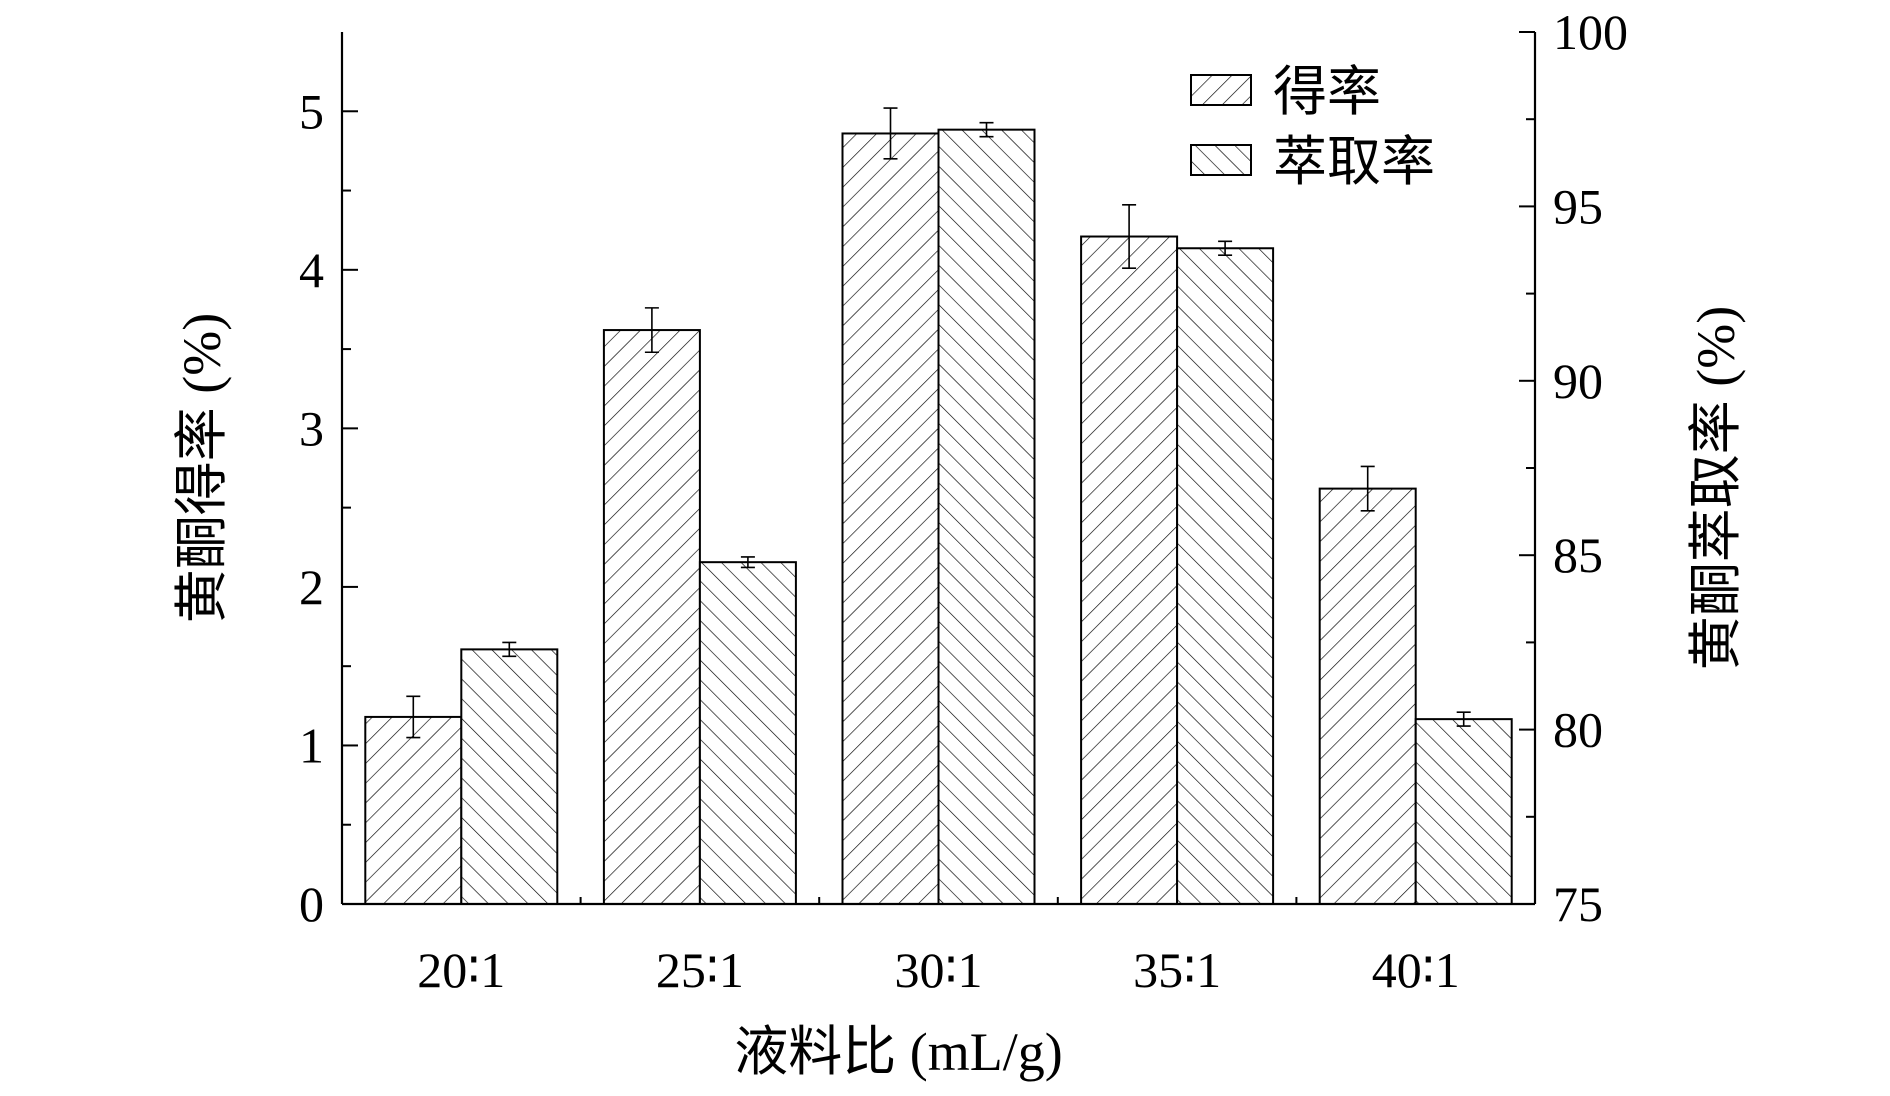  What do you see at coordinates (461, 970) in the screenshot?
I see `x-tick-label: 20∶1` at bounding box center [461, 970].